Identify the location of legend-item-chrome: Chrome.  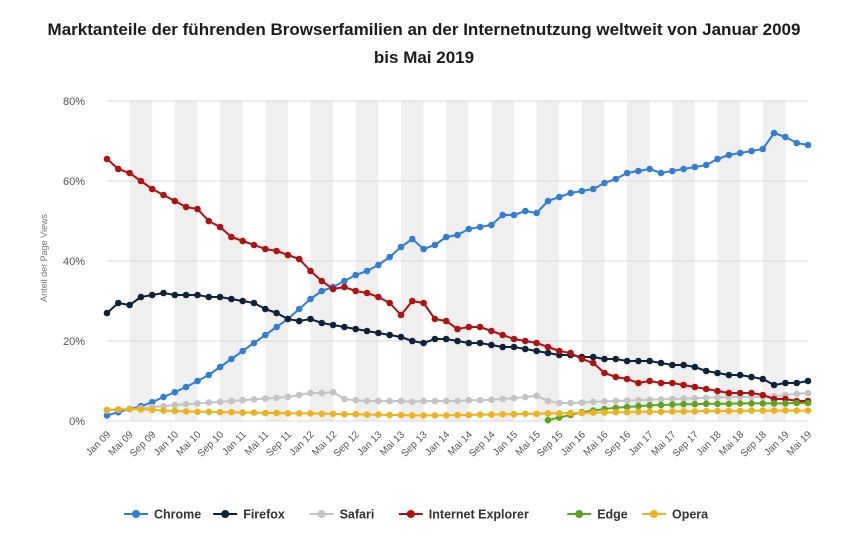
(162, 515).